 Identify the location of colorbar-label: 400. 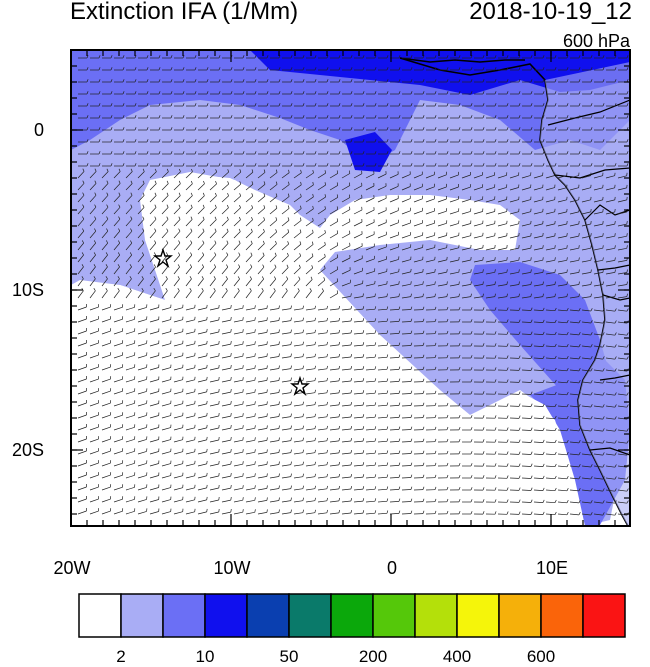
(457, 656).